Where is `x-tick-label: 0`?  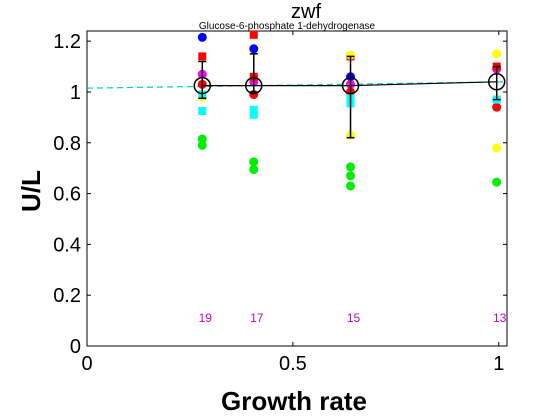
x-tick-label: 0 is located at coordinates (86, 364).